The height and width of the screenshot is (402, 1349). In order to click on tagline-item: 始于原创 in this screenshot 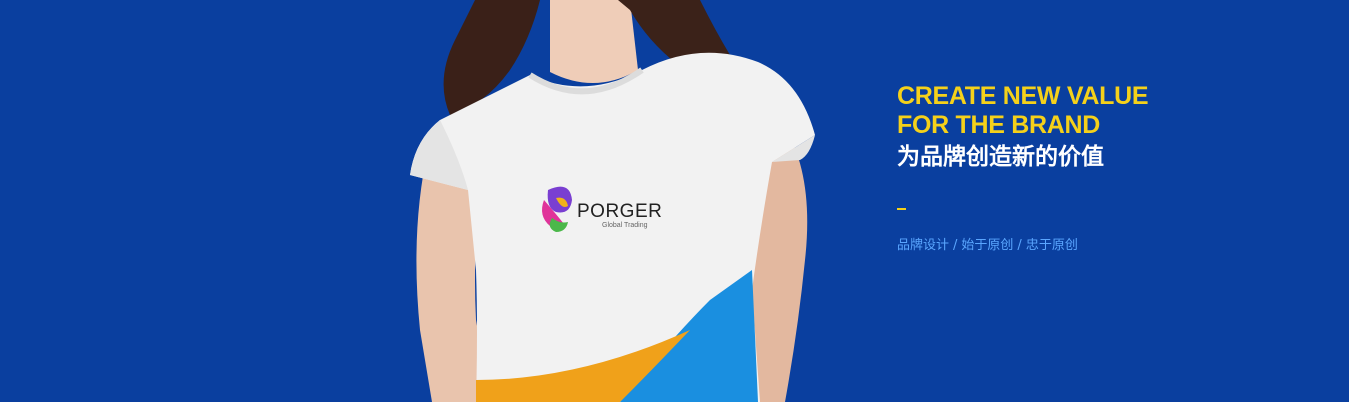, I will do `click(987, 245)`.